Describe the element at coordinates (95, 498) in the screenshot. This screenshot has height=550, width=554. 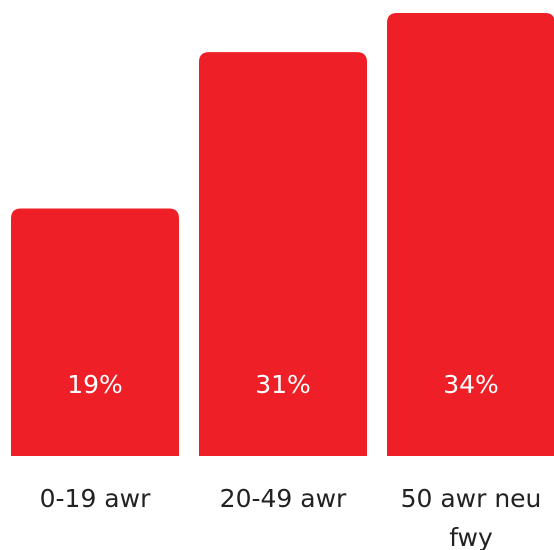
I see `category-label-1: 0-19 awr` at that location.